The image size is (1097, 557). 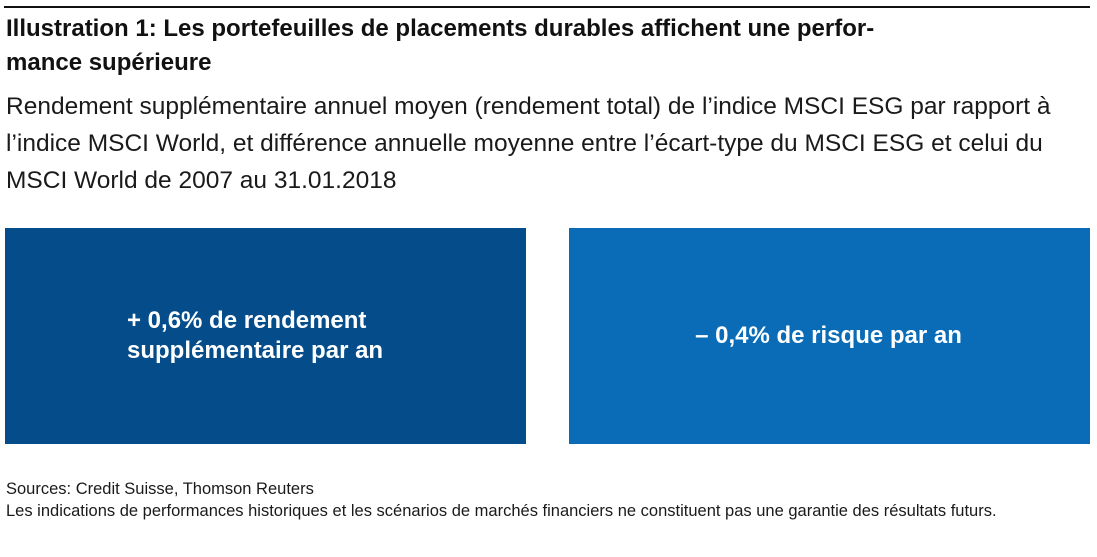 I want to click on extra-return-line-1: + 0,6% de rendement, so click(x=247, y=320).